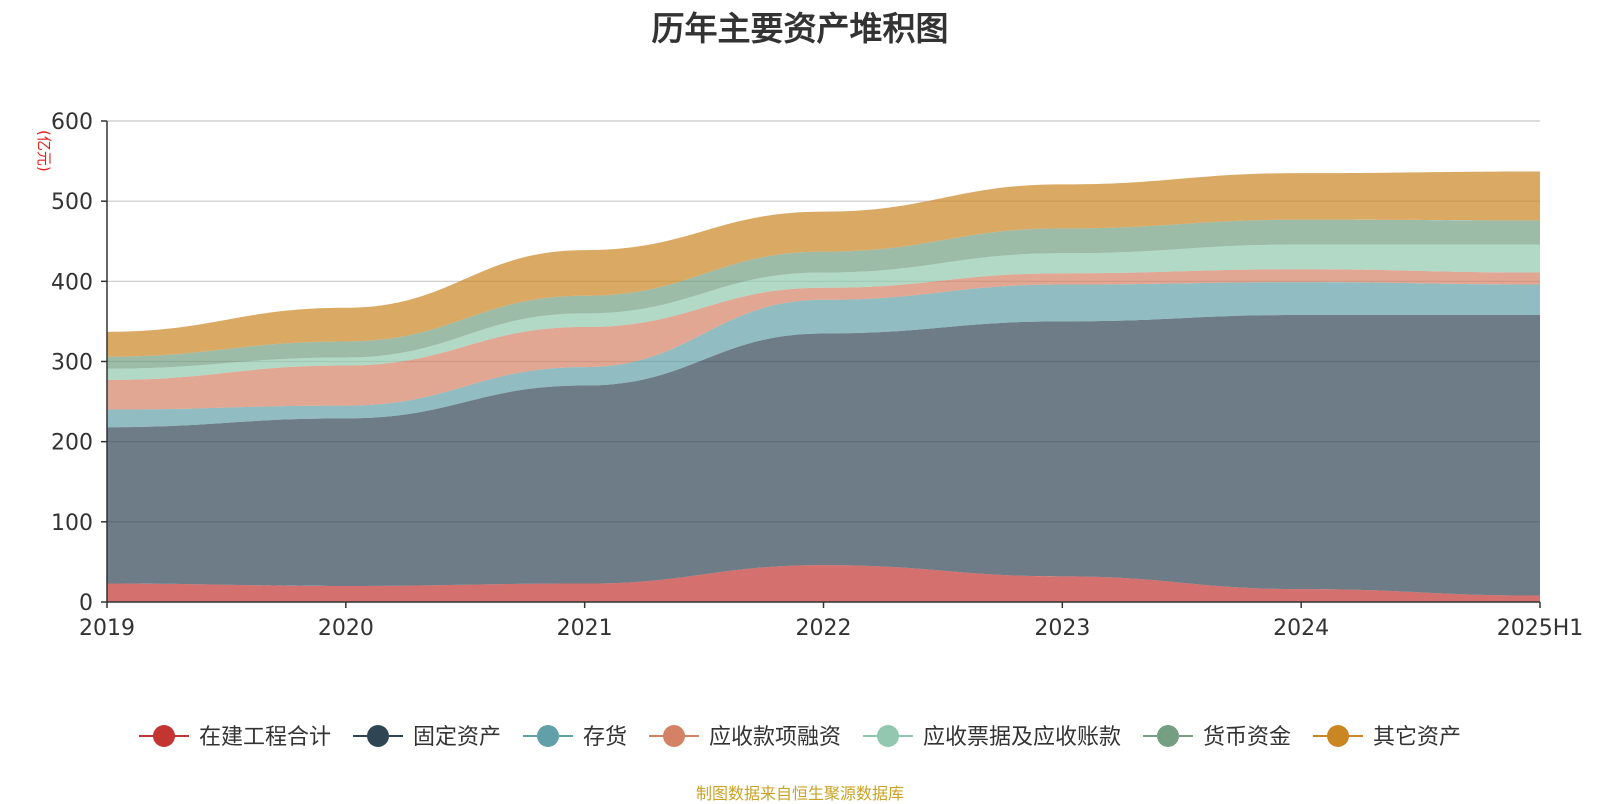 Image resolution: width=1600 pixels, height=804 pixels. What do you see at coordinates (265, 737) in the screenshot?
I see `legend-label: 在建工程合计` at bounding box center [265, 737].